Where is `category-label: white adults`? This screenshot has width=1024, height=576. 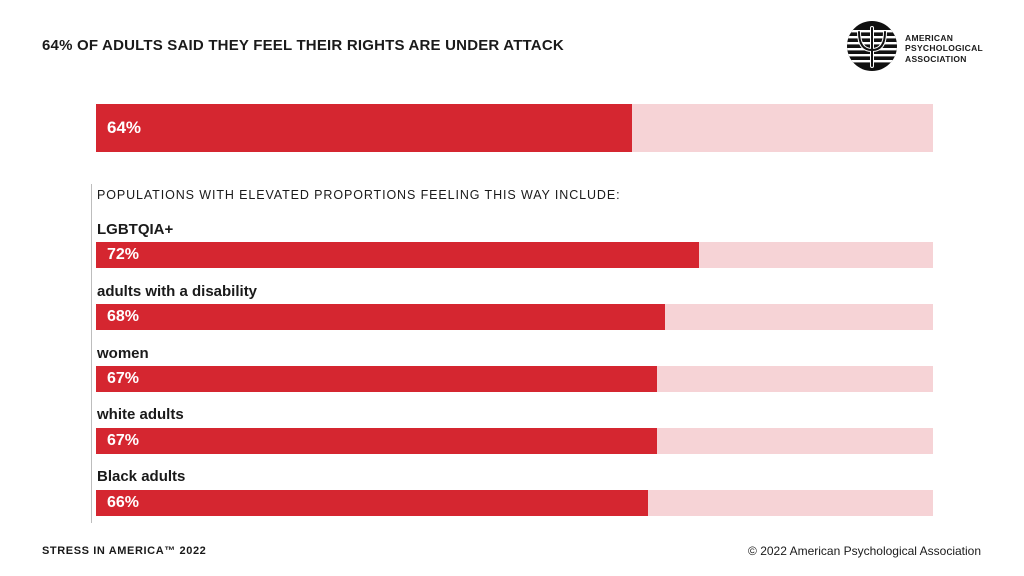 category-label: white adults is located at coordinates (140, 414).